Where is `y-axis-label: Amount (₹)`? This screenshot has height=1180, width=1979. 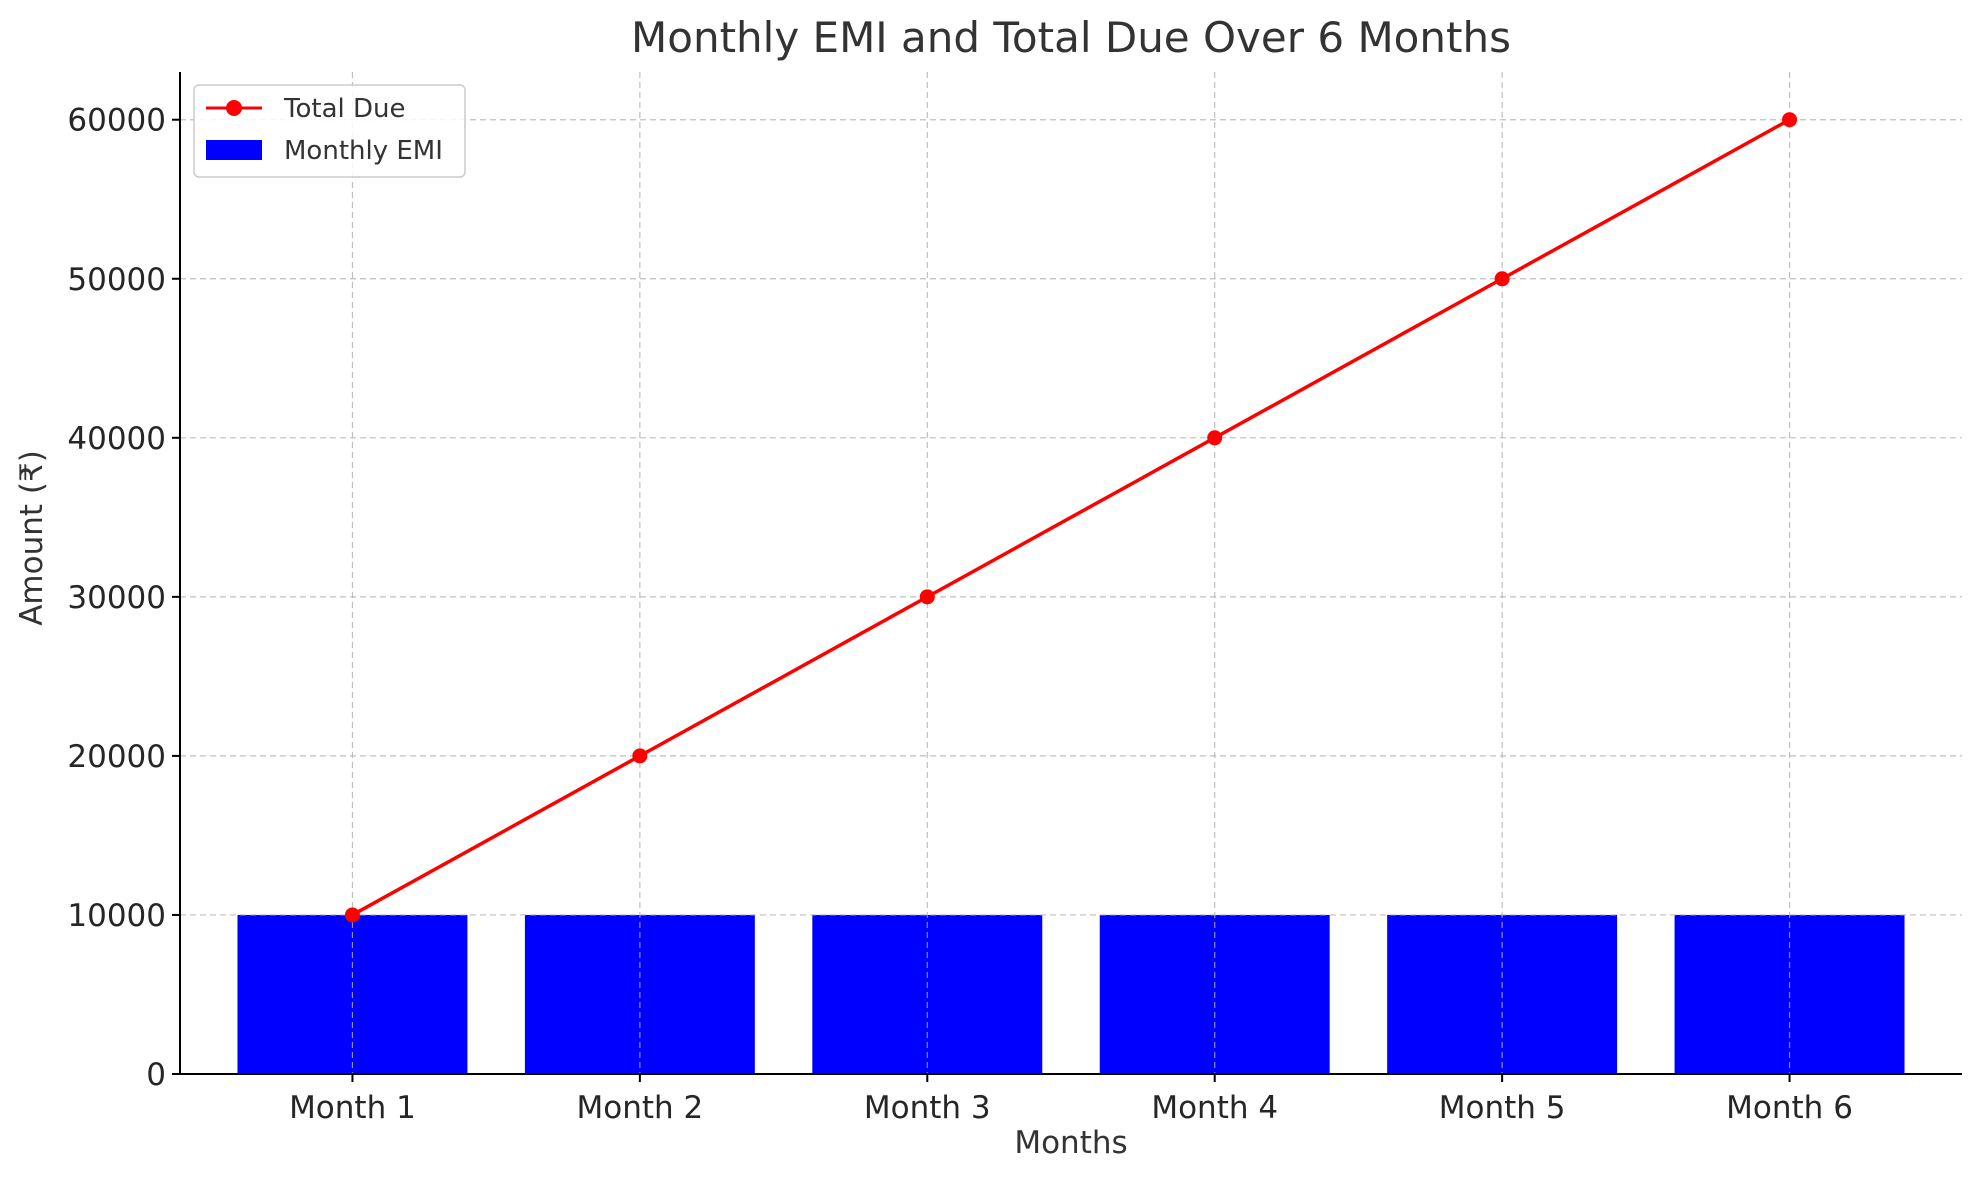 y-axis-label: Amount (₹) is located at coordinates (32, 538).